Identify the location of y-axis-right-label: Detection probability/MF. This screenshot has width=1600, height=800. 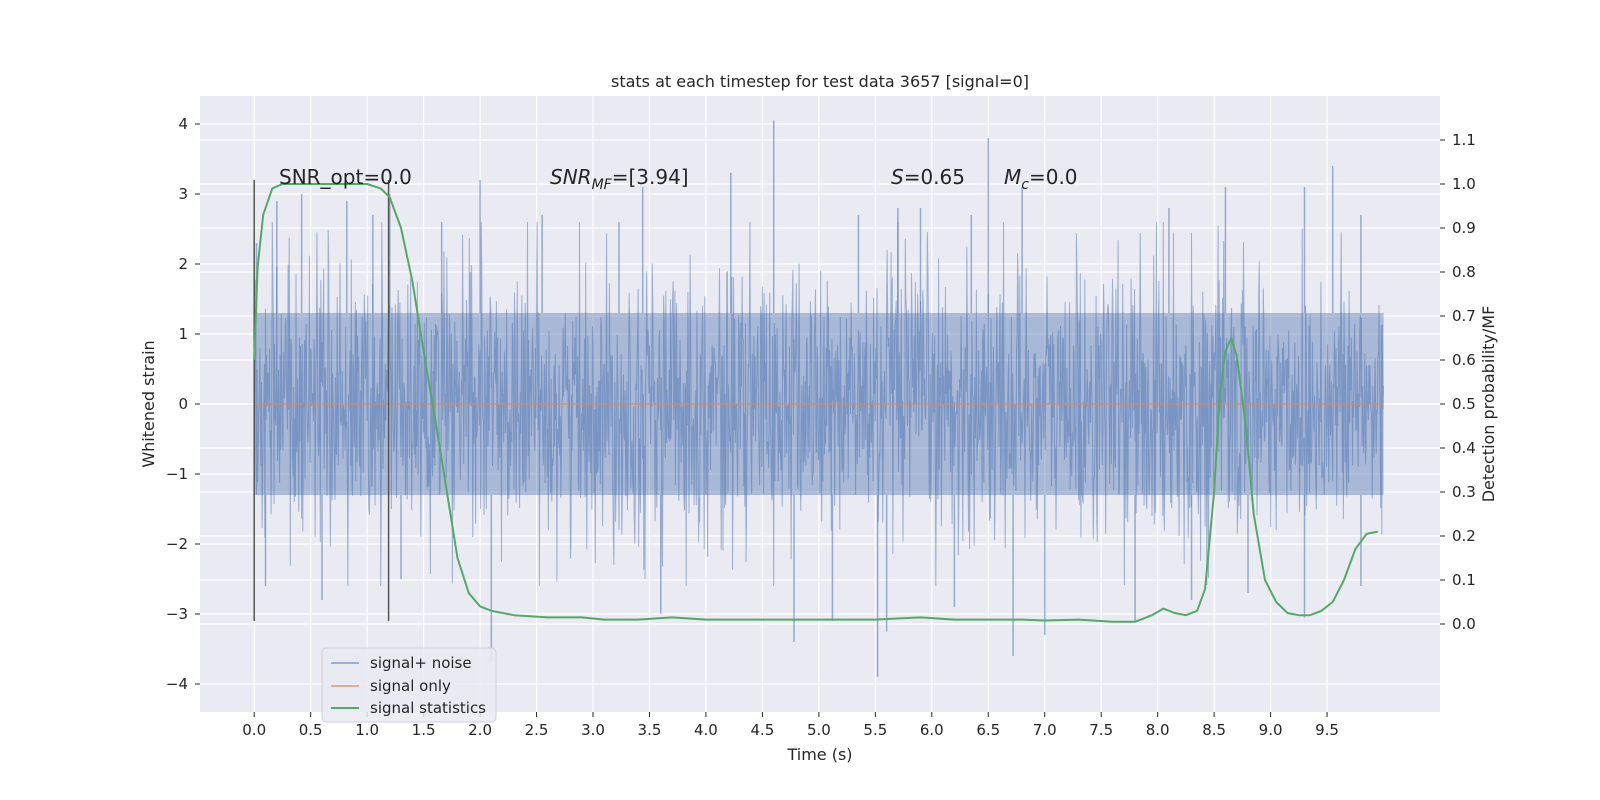
(1488, 404).